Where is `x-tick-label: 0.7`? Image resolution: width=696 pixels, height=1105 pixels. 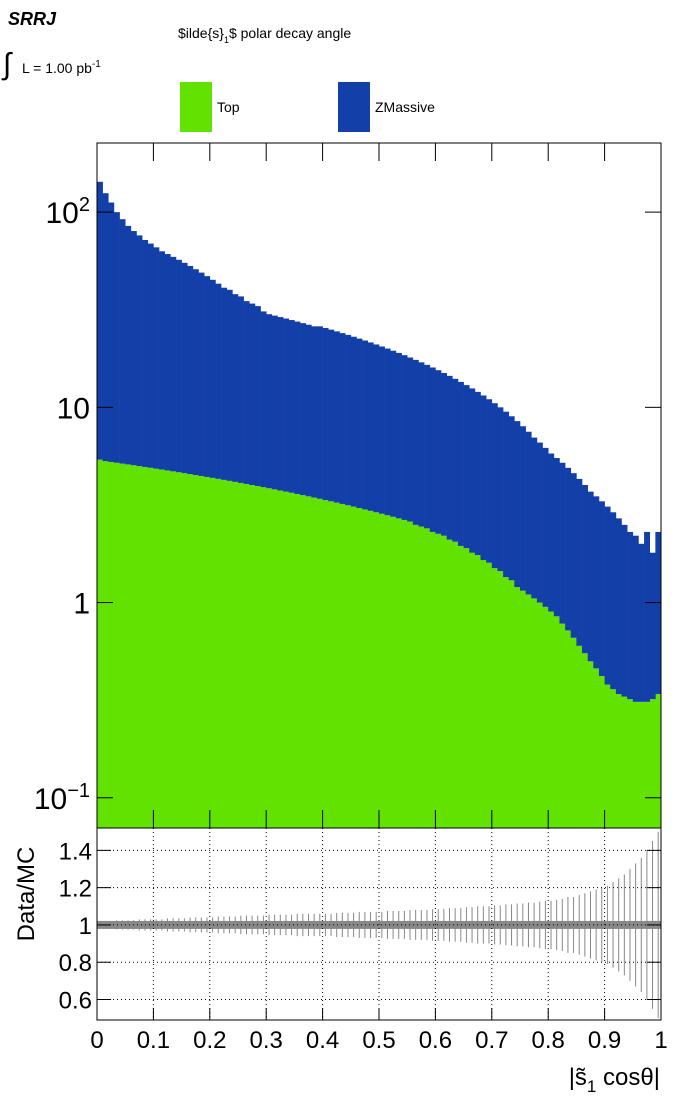 x-tick-label: 0.7 is located at coordinates (491, 1040).